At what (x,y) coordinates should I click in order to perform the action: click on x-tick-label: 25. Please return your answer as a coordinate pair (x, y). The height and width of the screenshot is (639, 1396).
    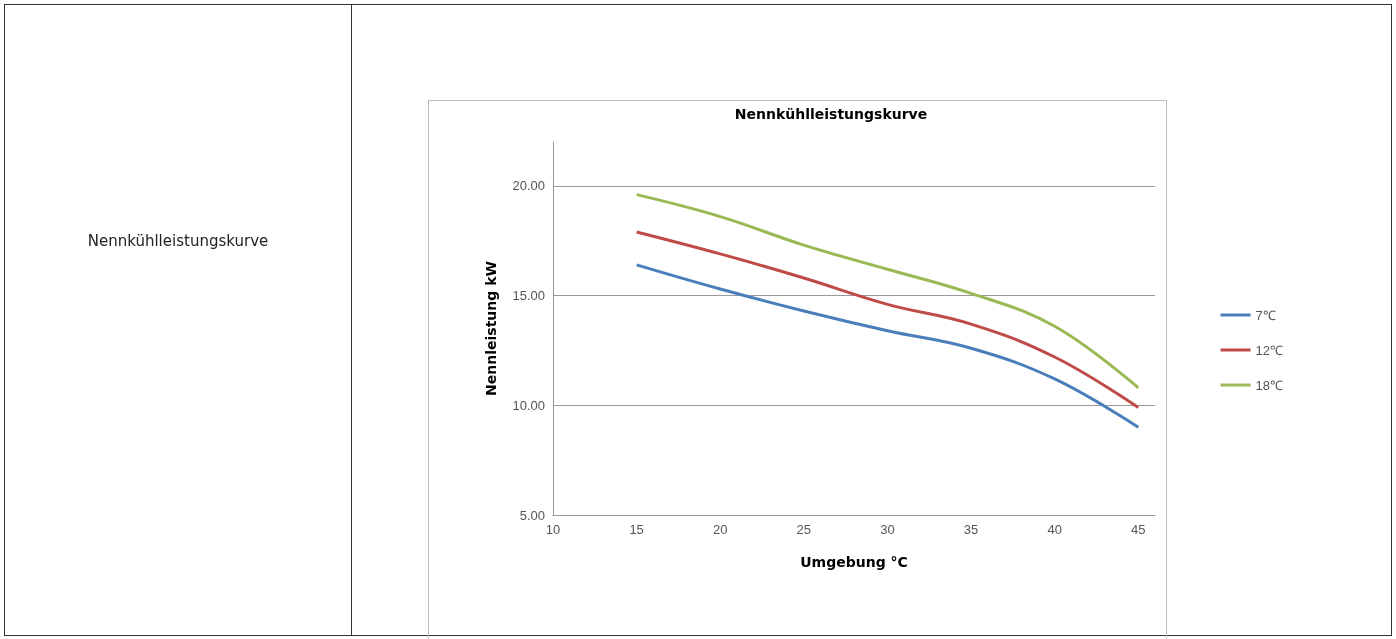
    Looking at the image, I should click on (804, 529).